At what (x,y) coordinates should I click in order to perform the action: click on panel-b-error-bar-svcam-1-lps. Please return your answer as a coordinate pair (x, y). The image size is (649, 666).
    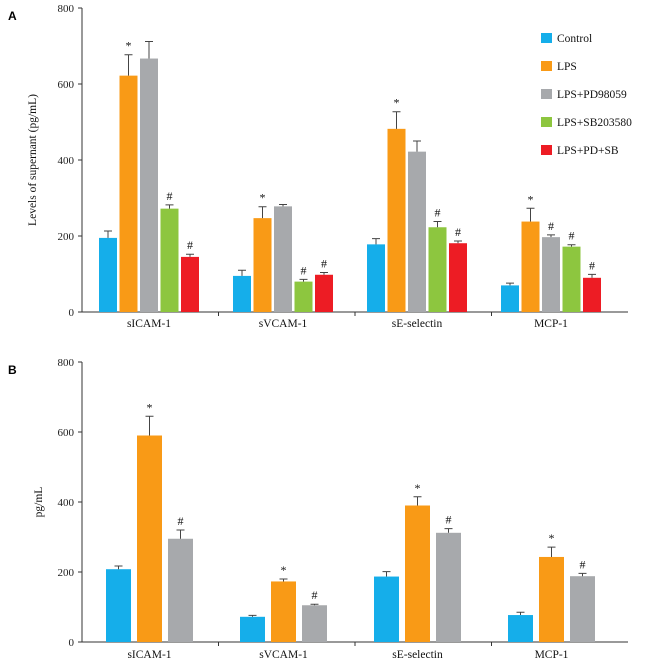
    Looking at the image, I should click on (283, 580).